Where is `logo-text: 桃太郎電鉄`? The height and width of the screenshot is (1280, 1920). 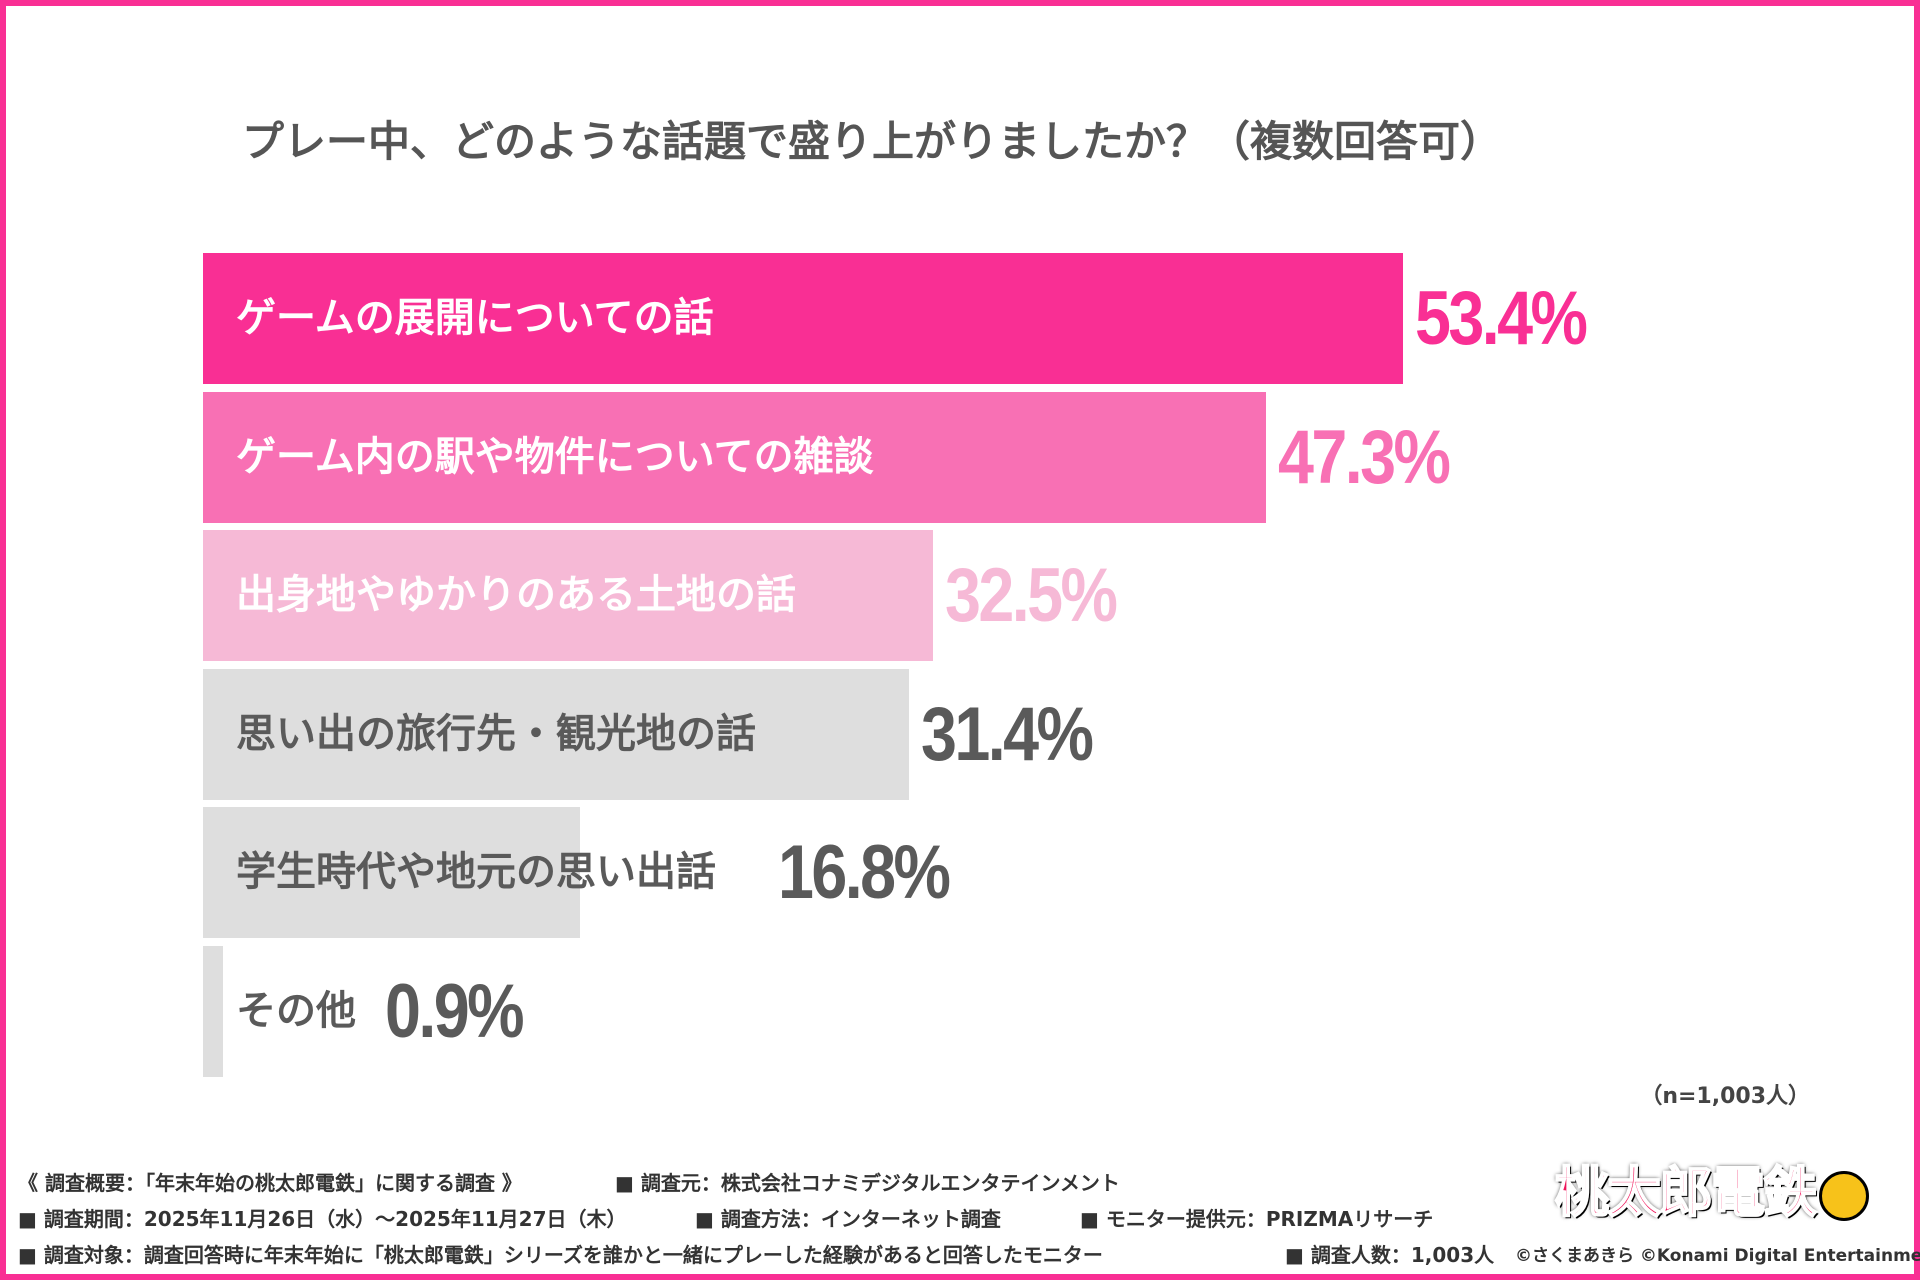
logo-text: 桃太郎電鉄 is located at coordinates (1686, 1192).